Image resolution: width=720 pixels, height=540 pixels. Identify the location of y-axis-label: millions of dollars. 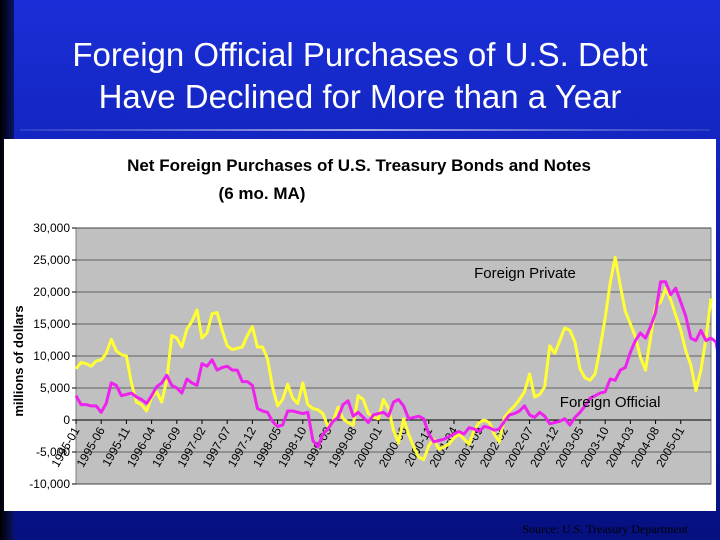
(18, 360).